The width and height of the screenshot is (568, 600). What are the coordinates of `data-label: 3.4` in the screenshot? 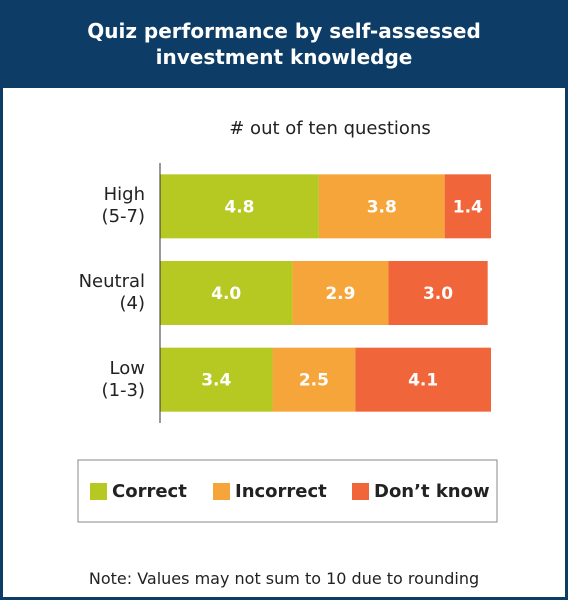 It's located at (216, 381).